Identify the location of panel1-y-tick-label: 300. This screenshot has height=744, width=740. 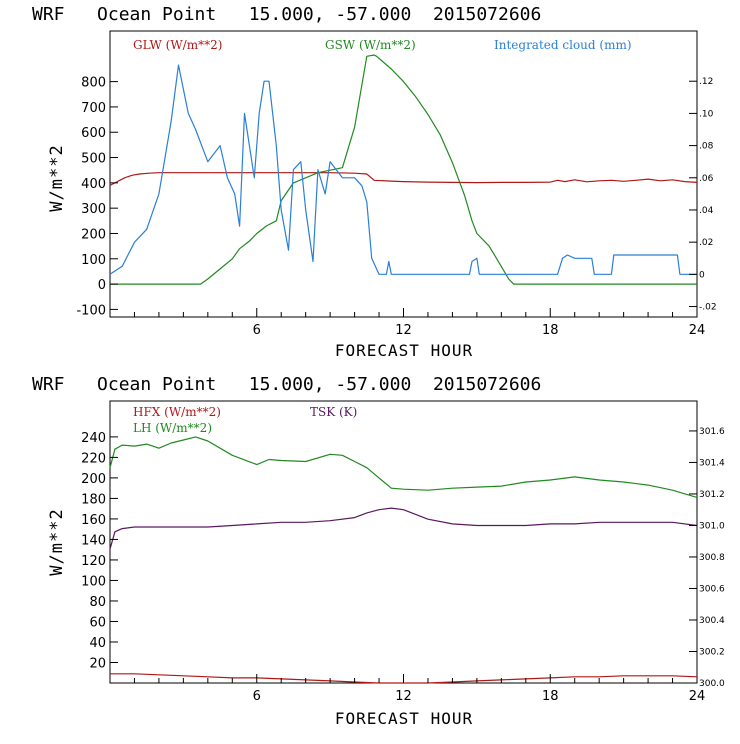
(93, 209).